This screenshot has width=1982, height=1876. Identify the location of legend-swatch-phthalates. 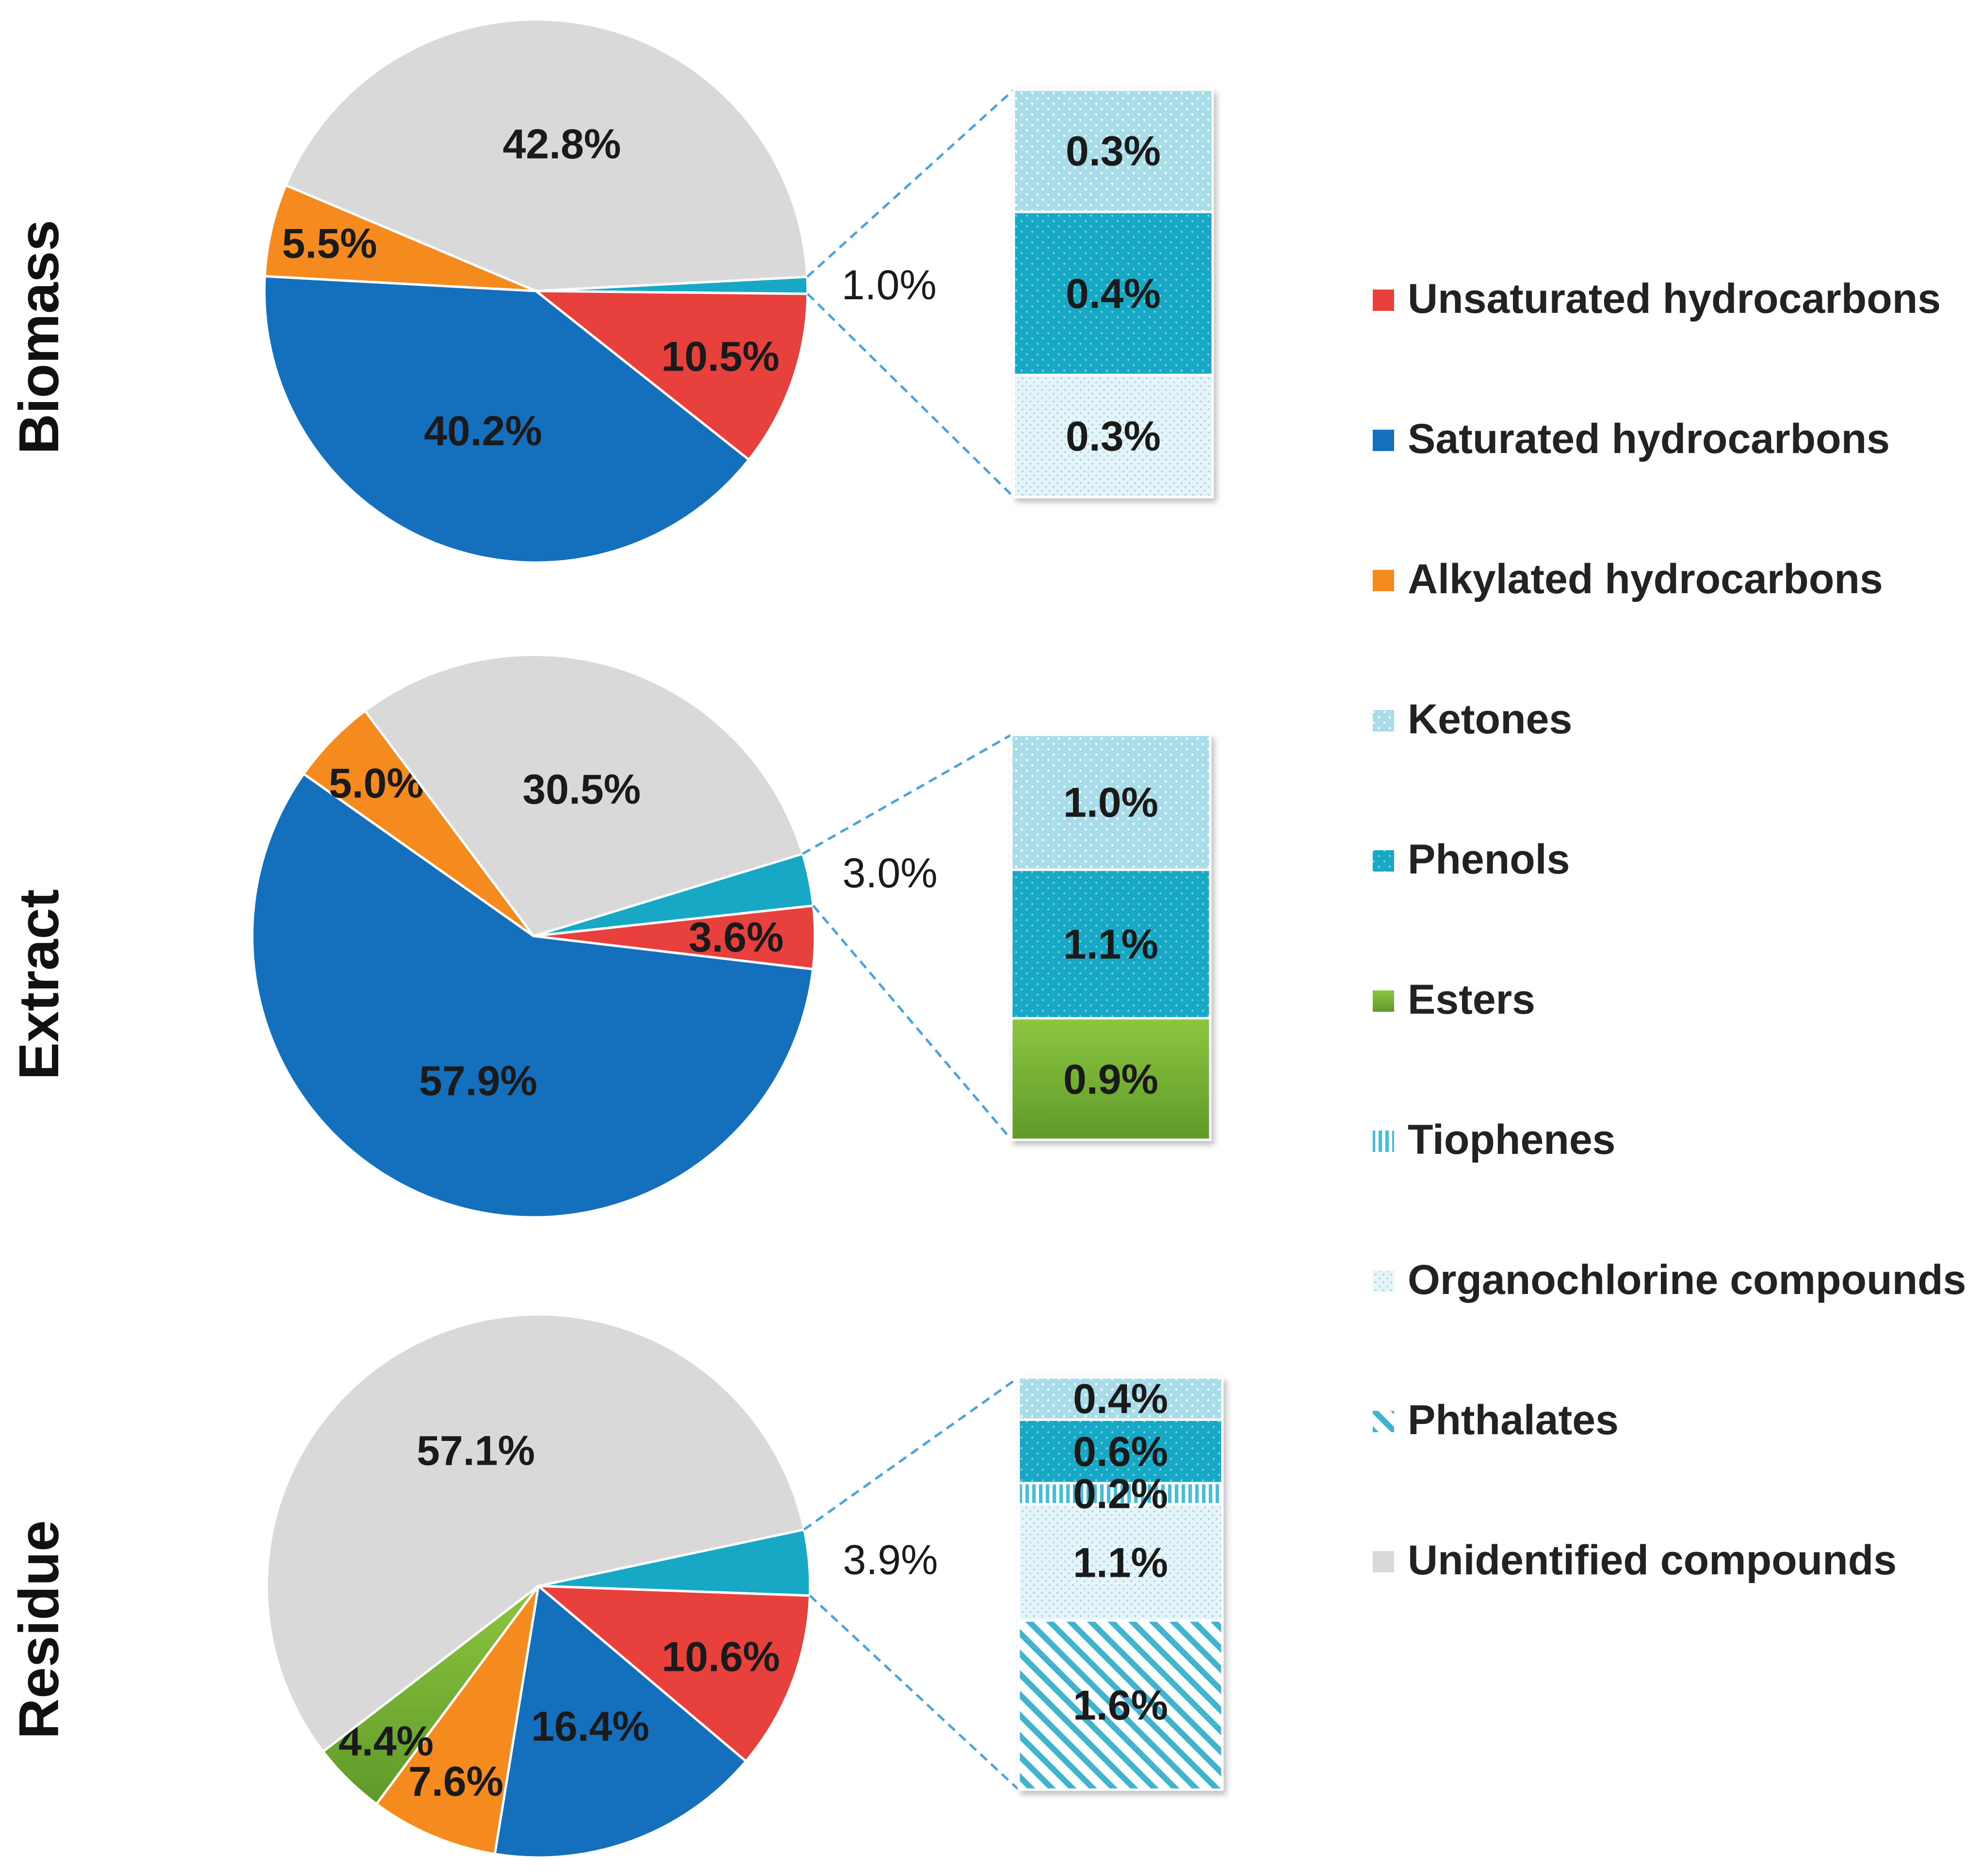
(1383, 1421).